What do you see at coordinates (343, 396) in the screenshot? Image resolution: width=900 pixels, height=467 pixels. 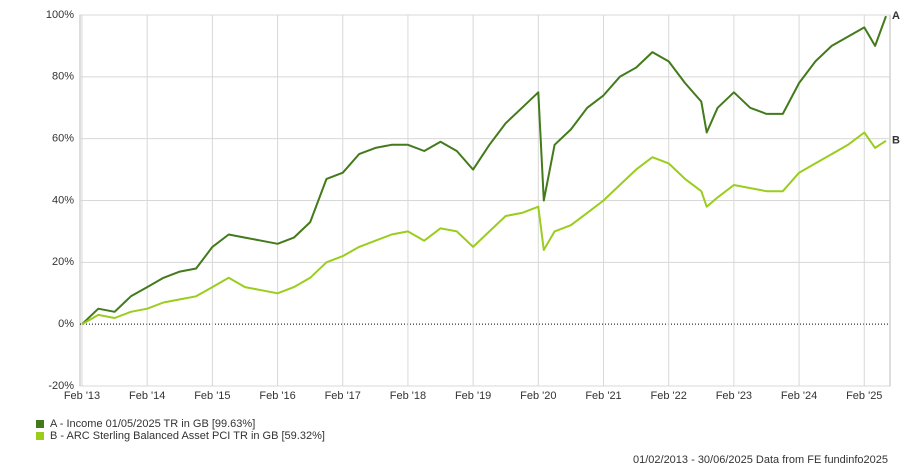 I see `x-tick-label: Feb '17` at bounding box center [343, 396].